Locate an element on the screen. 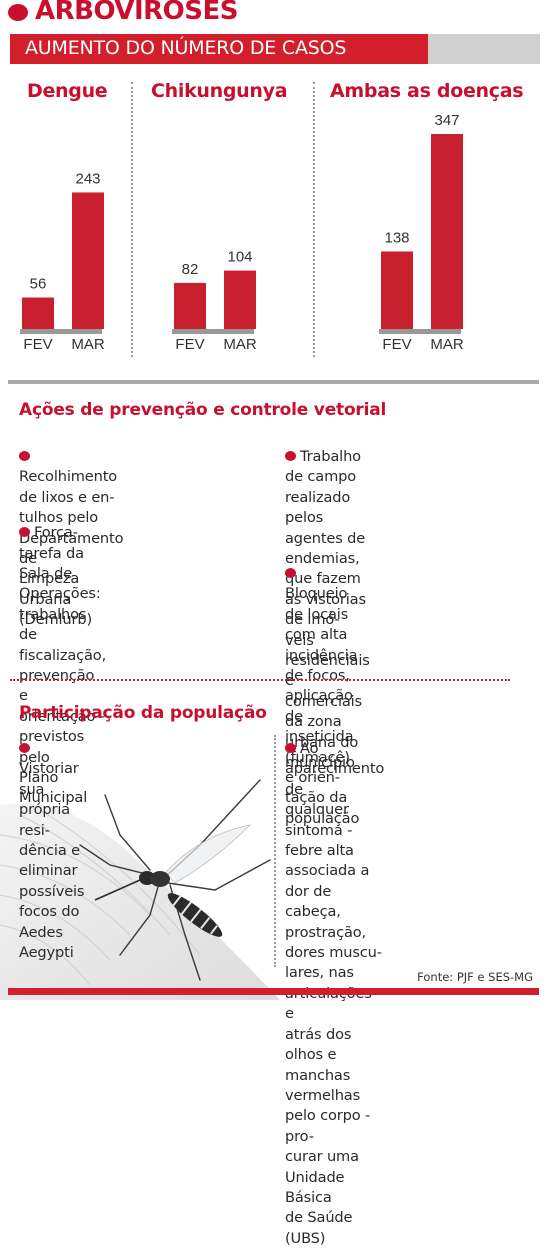 This screenshot has width=547, height=1249. section-divider is located at coordinates (273, 382).